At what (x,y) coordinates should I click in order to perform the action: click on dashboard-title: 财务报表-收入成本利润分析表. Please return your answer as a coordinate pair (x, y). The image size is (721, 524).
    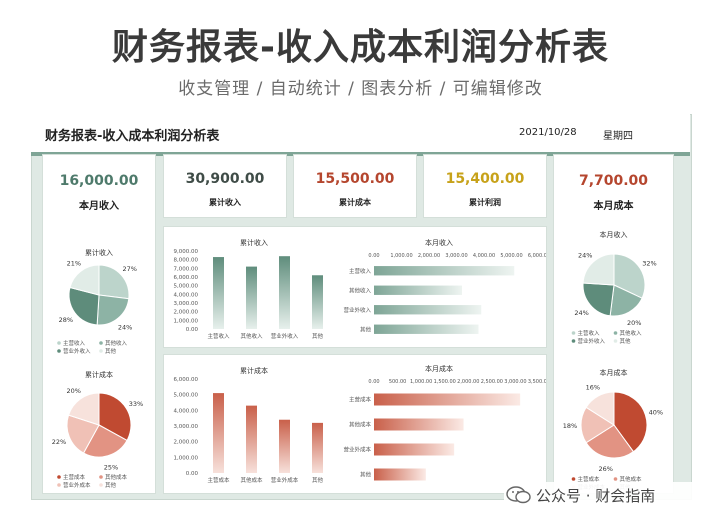
    Looking at the image, I should click on (132, 136).